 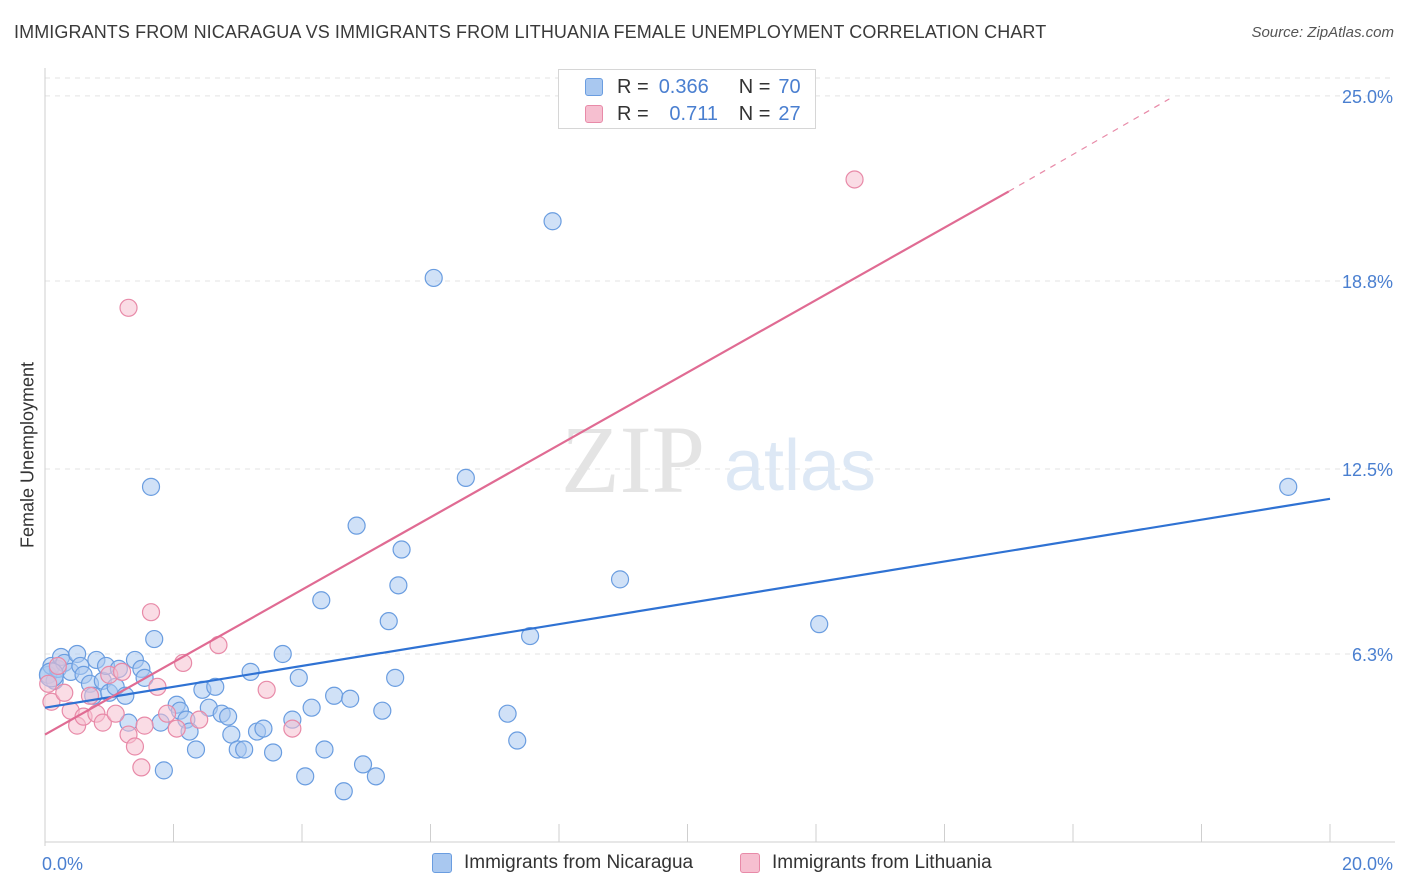 What do you see at coordinates (1367, 864) in the screenshot?
I see `x-tick-label: 20.0%` at bounding box center [1367, 864].